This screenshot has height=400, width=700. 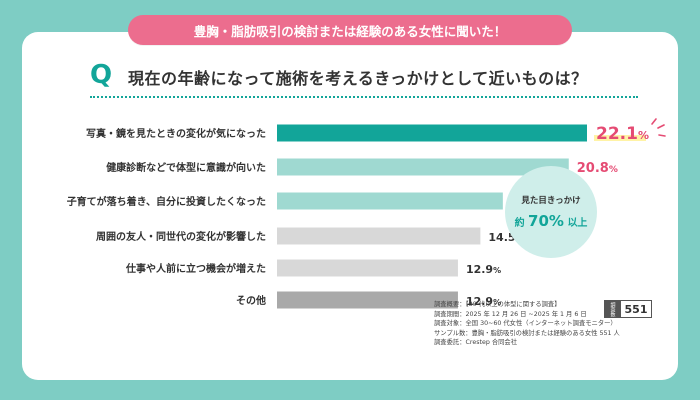 I want to click on callout-prefix: 約, so click(x=519, y=223).